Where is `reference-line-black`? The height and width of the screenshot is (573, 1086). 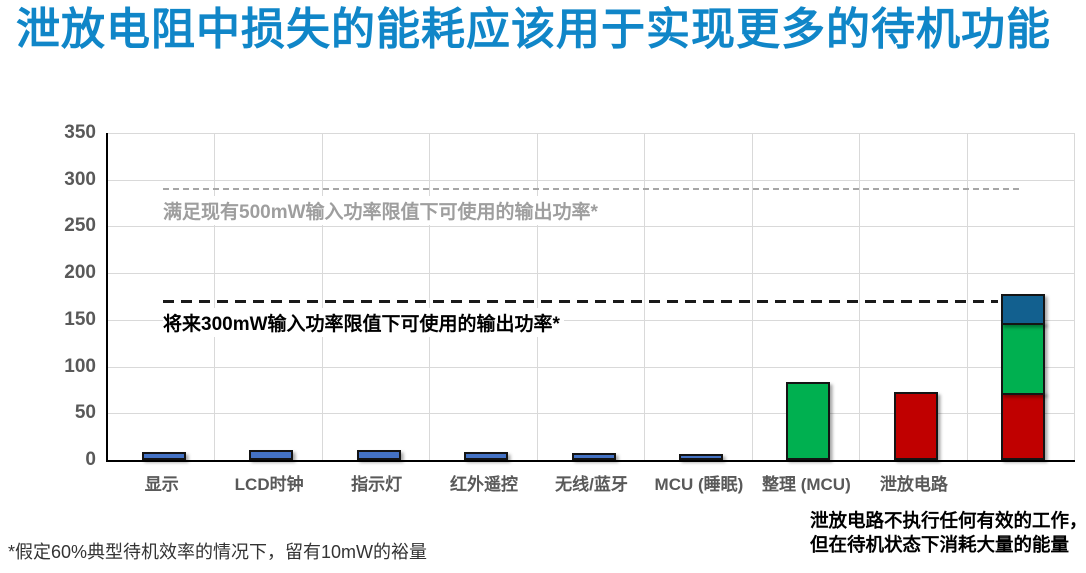
reference-line-black is located at coordinates (580, 302).